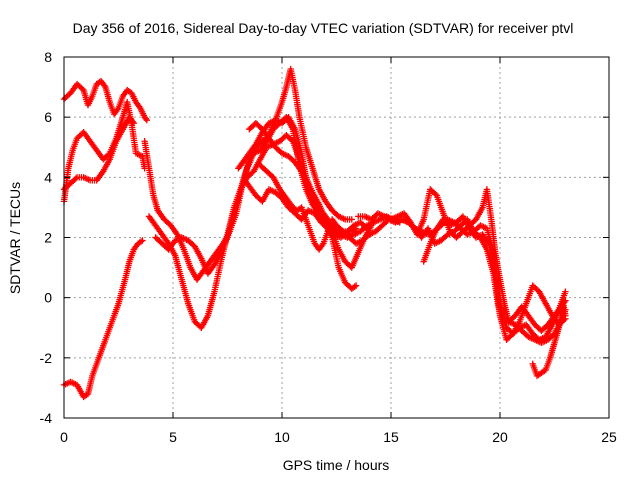 Image resolution: width=640 pixels, height=480 pixels. What do you see at coordinates (48, 298) in the screenshot?
I see `y-tick-label: 0` at bounding box center [48, 298].